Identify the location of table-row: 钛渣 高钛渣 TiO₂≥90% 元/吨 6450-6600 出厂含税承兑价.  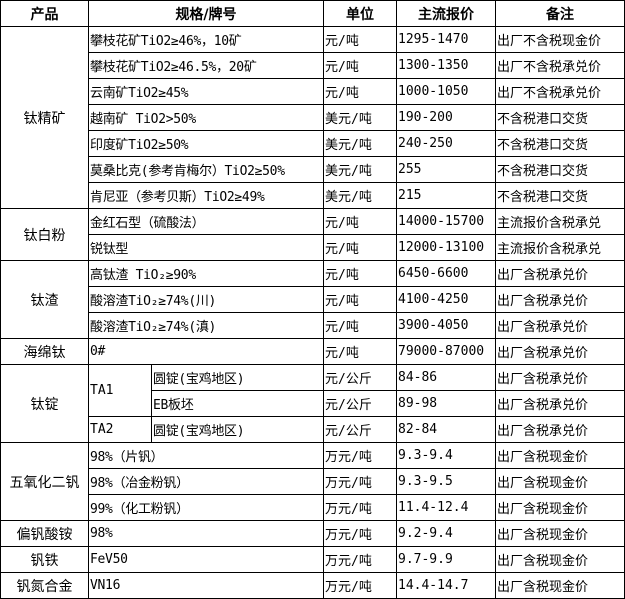
(312, 299).